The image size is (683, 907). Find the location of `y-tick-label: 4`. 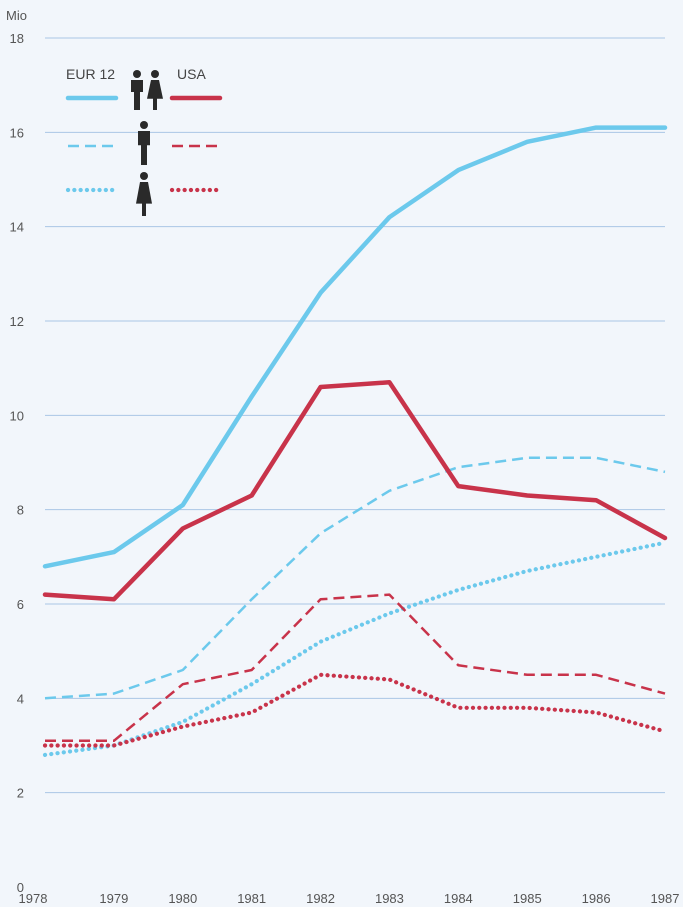

y-tick-label: 4 is located at coordinates (20, 698).